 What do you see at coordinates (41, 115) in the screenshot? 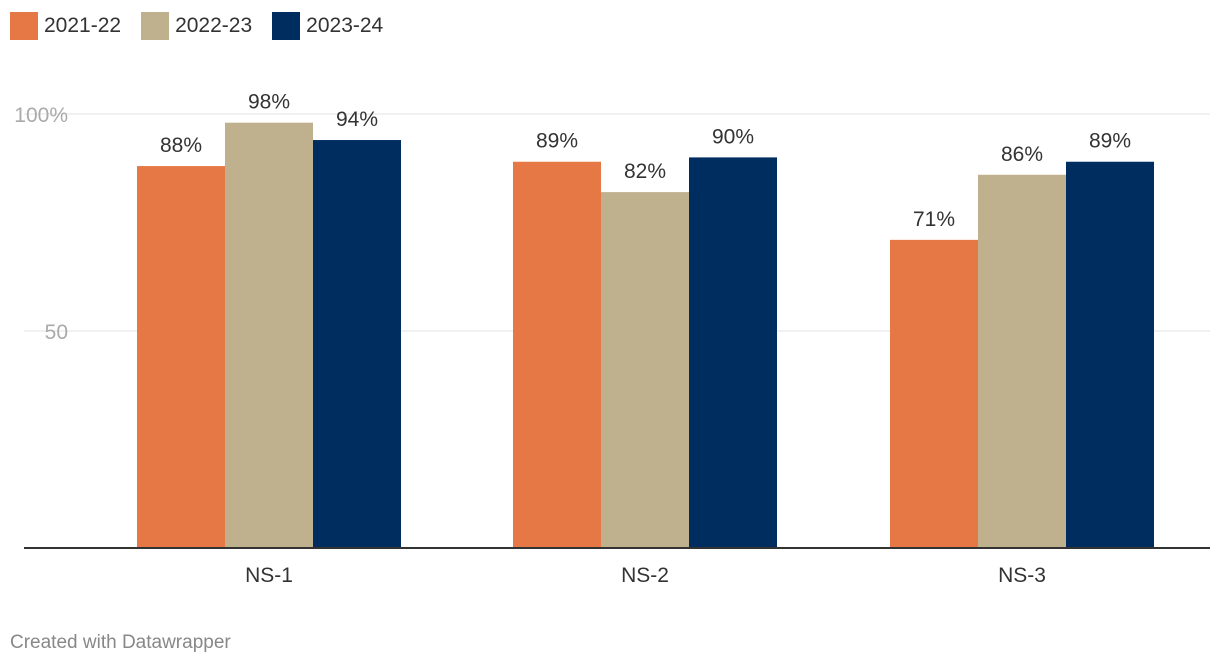
I see `y-tick-label-100: 100%` at bounding box center [41, 115].